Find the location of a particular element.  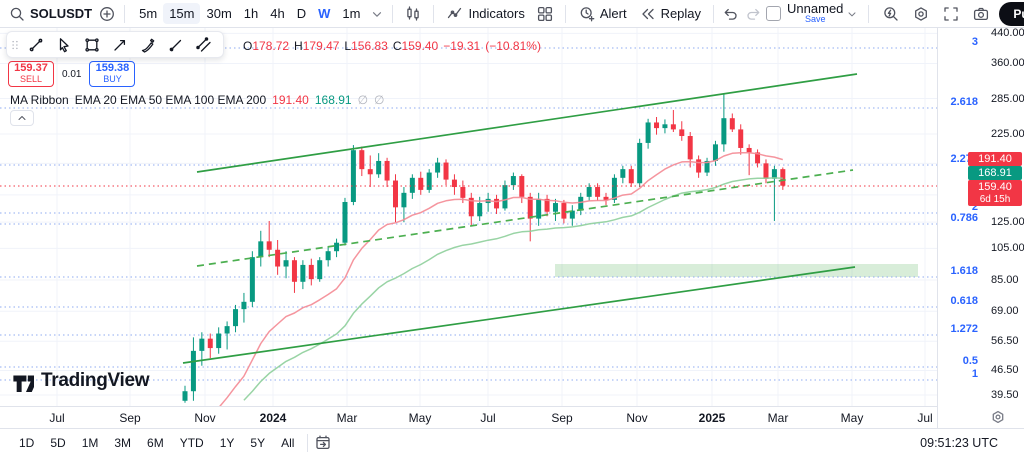

snapshot-camera-icon is located at coordinates (981, 14).